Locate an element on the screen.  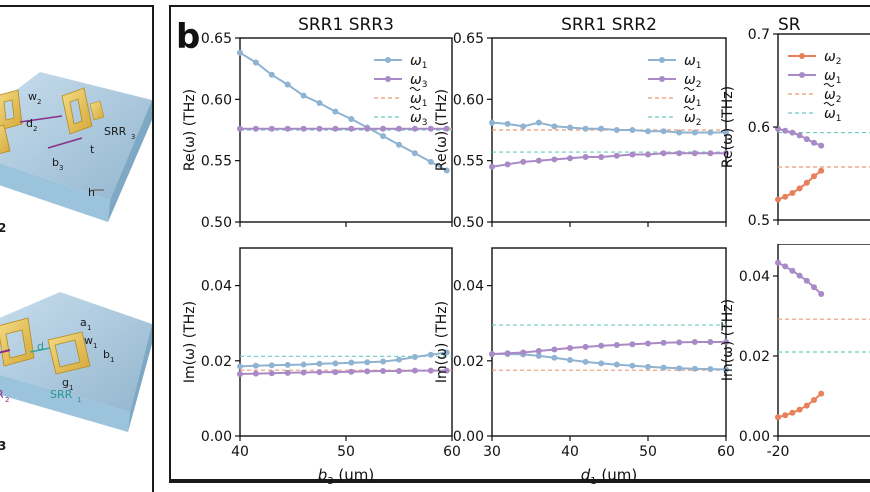
x-axis-label: d1 (um) is located at coordinates (609, 476).